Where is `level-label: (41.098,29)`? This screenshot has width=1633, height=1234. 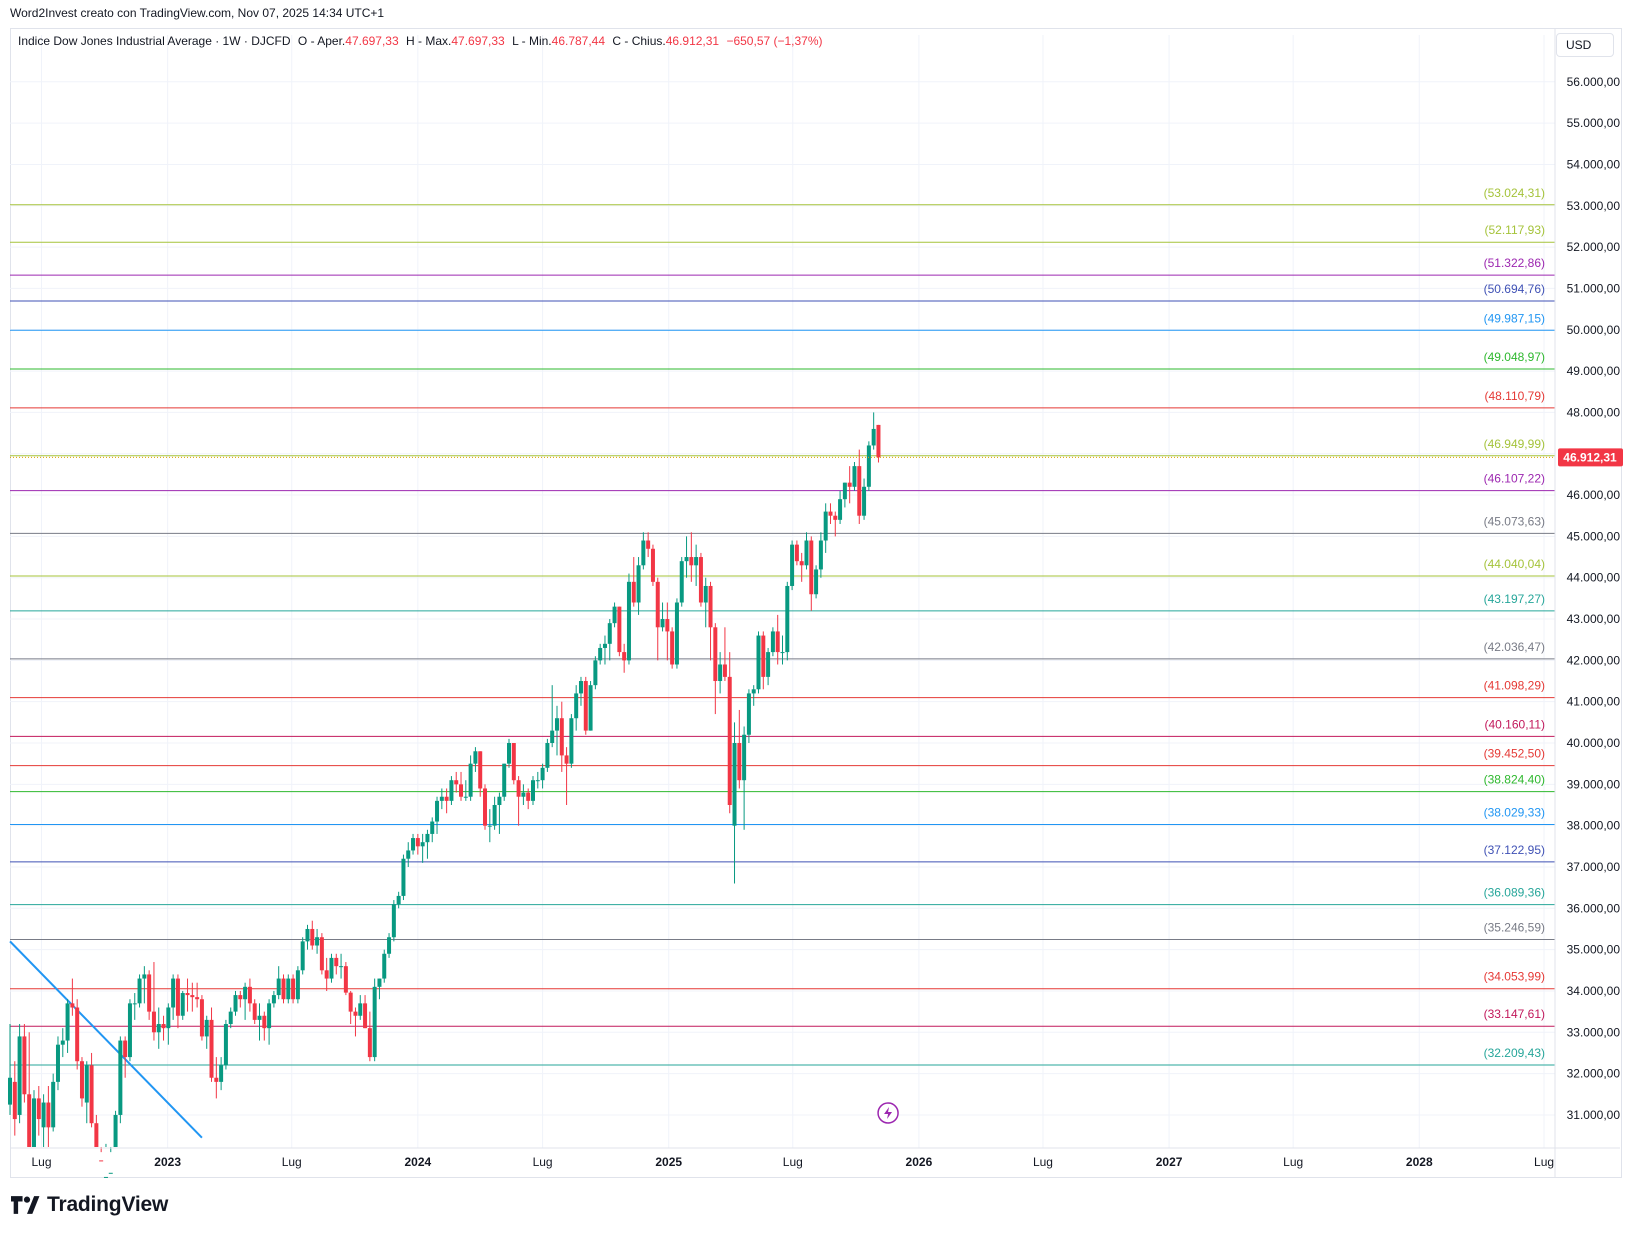 level-label: (41.098,29) is located at coordinates (1514, 686).